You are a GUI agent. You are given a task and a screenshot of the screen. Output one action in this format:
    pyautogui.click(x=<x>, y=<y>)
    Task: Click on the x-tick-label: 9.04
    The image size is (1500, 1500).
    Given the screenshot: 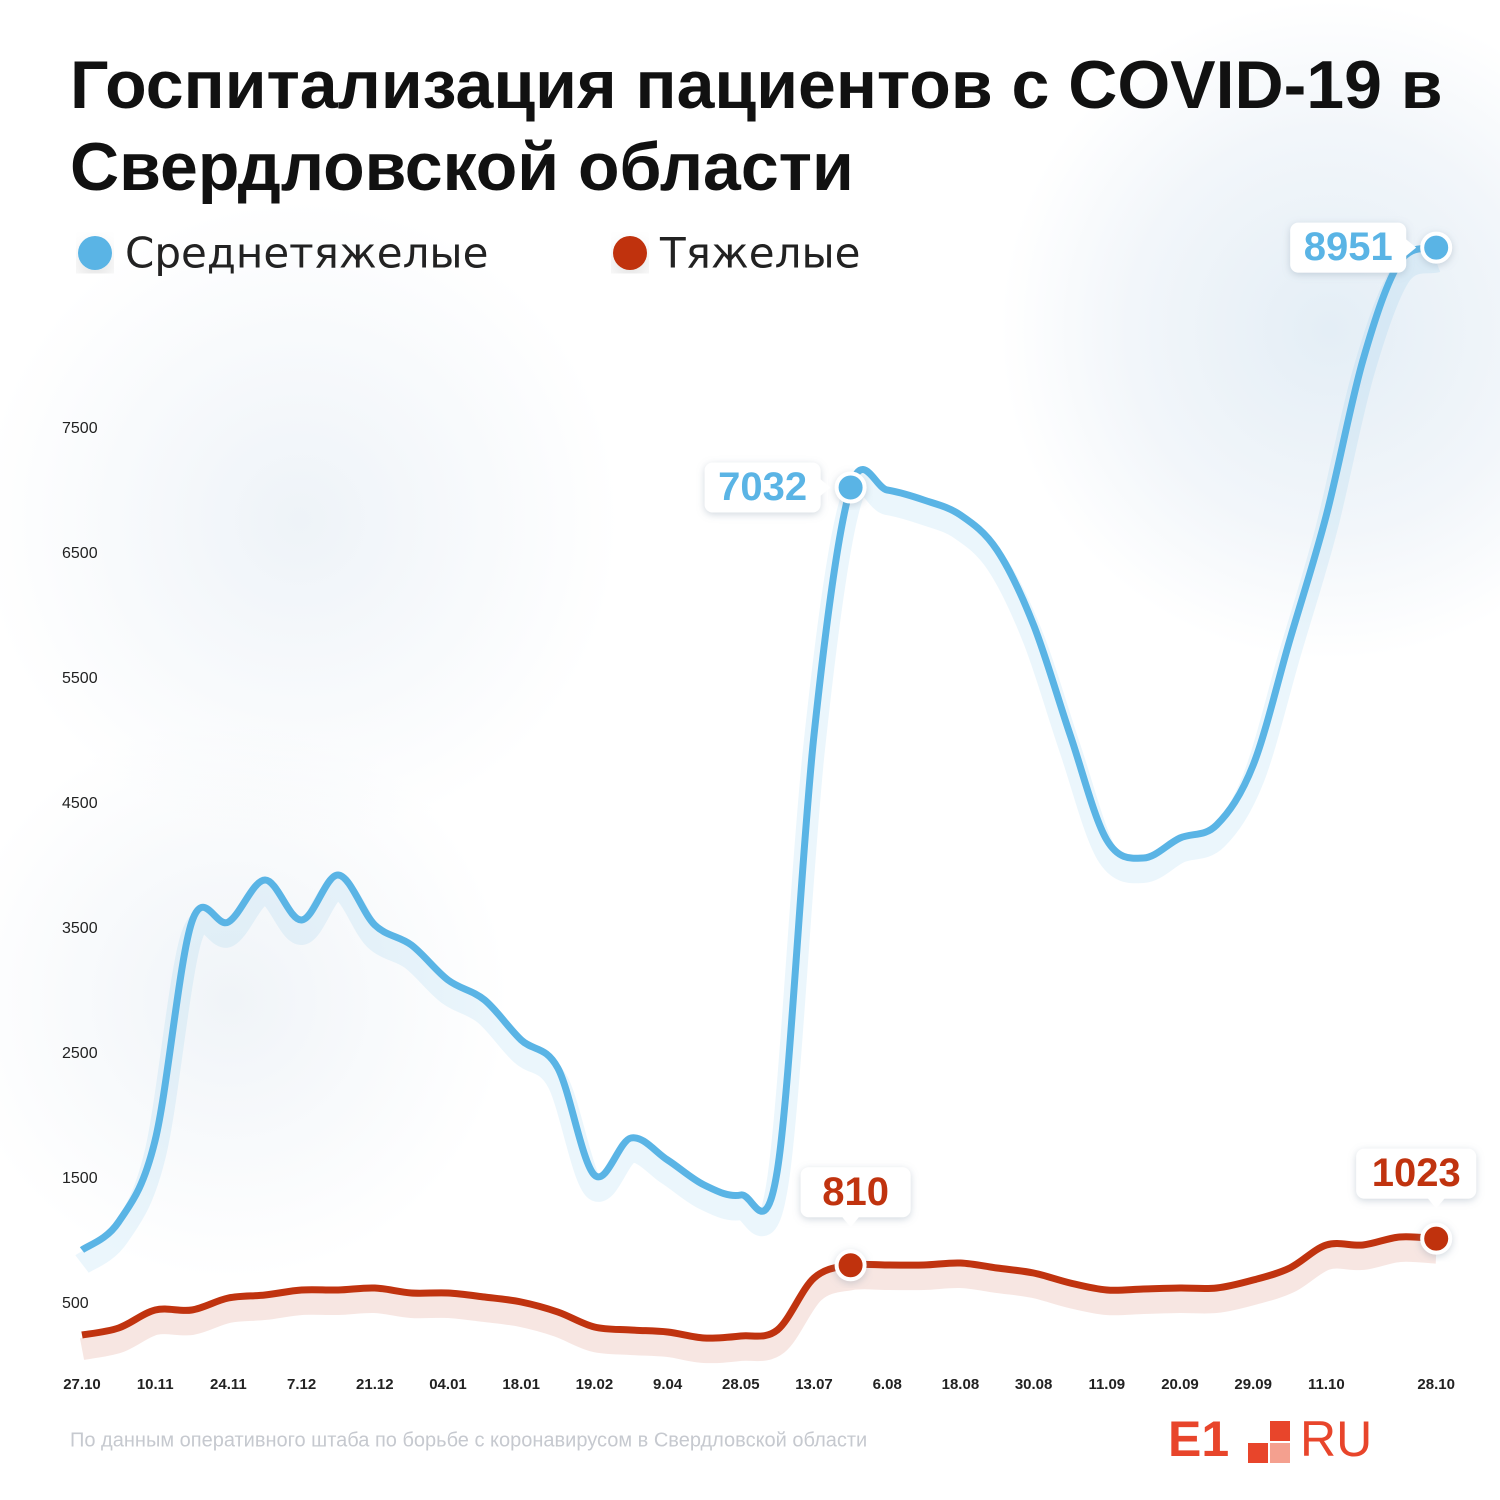 What is the action you would take?
    pyautogui.click(x=668, y=1384)
    